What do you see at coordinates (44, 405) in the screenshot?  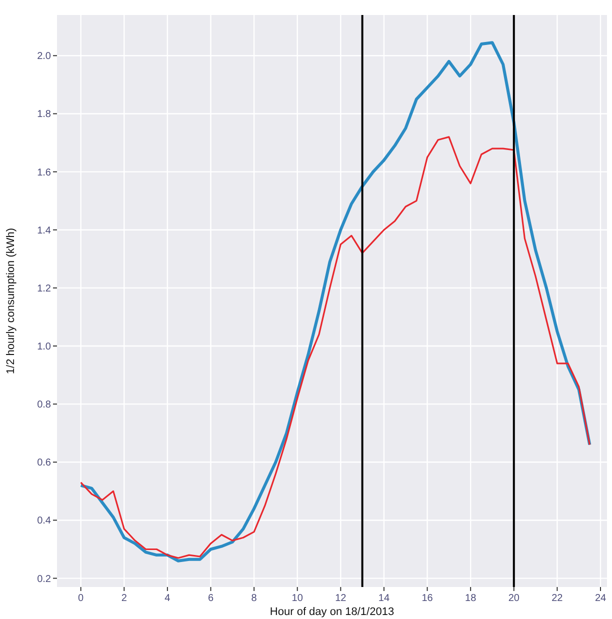 I see `y-tick-label: 0.8` at bounding box center [44, 405].